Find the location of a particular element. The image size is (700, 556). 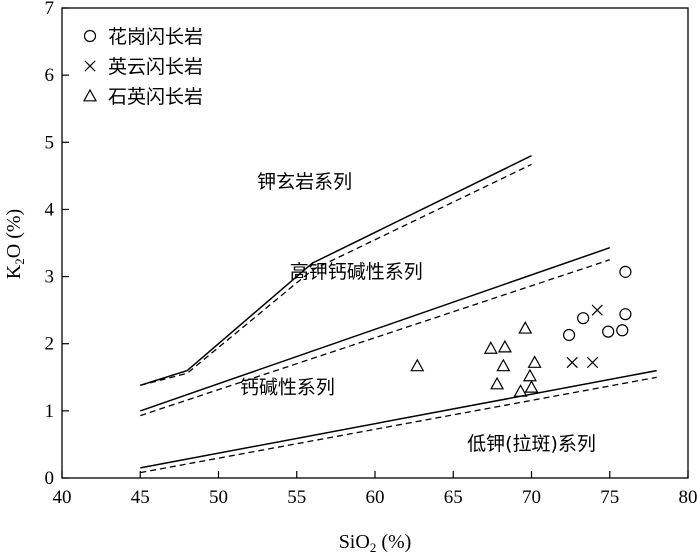

x-tick-label: 45 is located at coordinates (140, 497).